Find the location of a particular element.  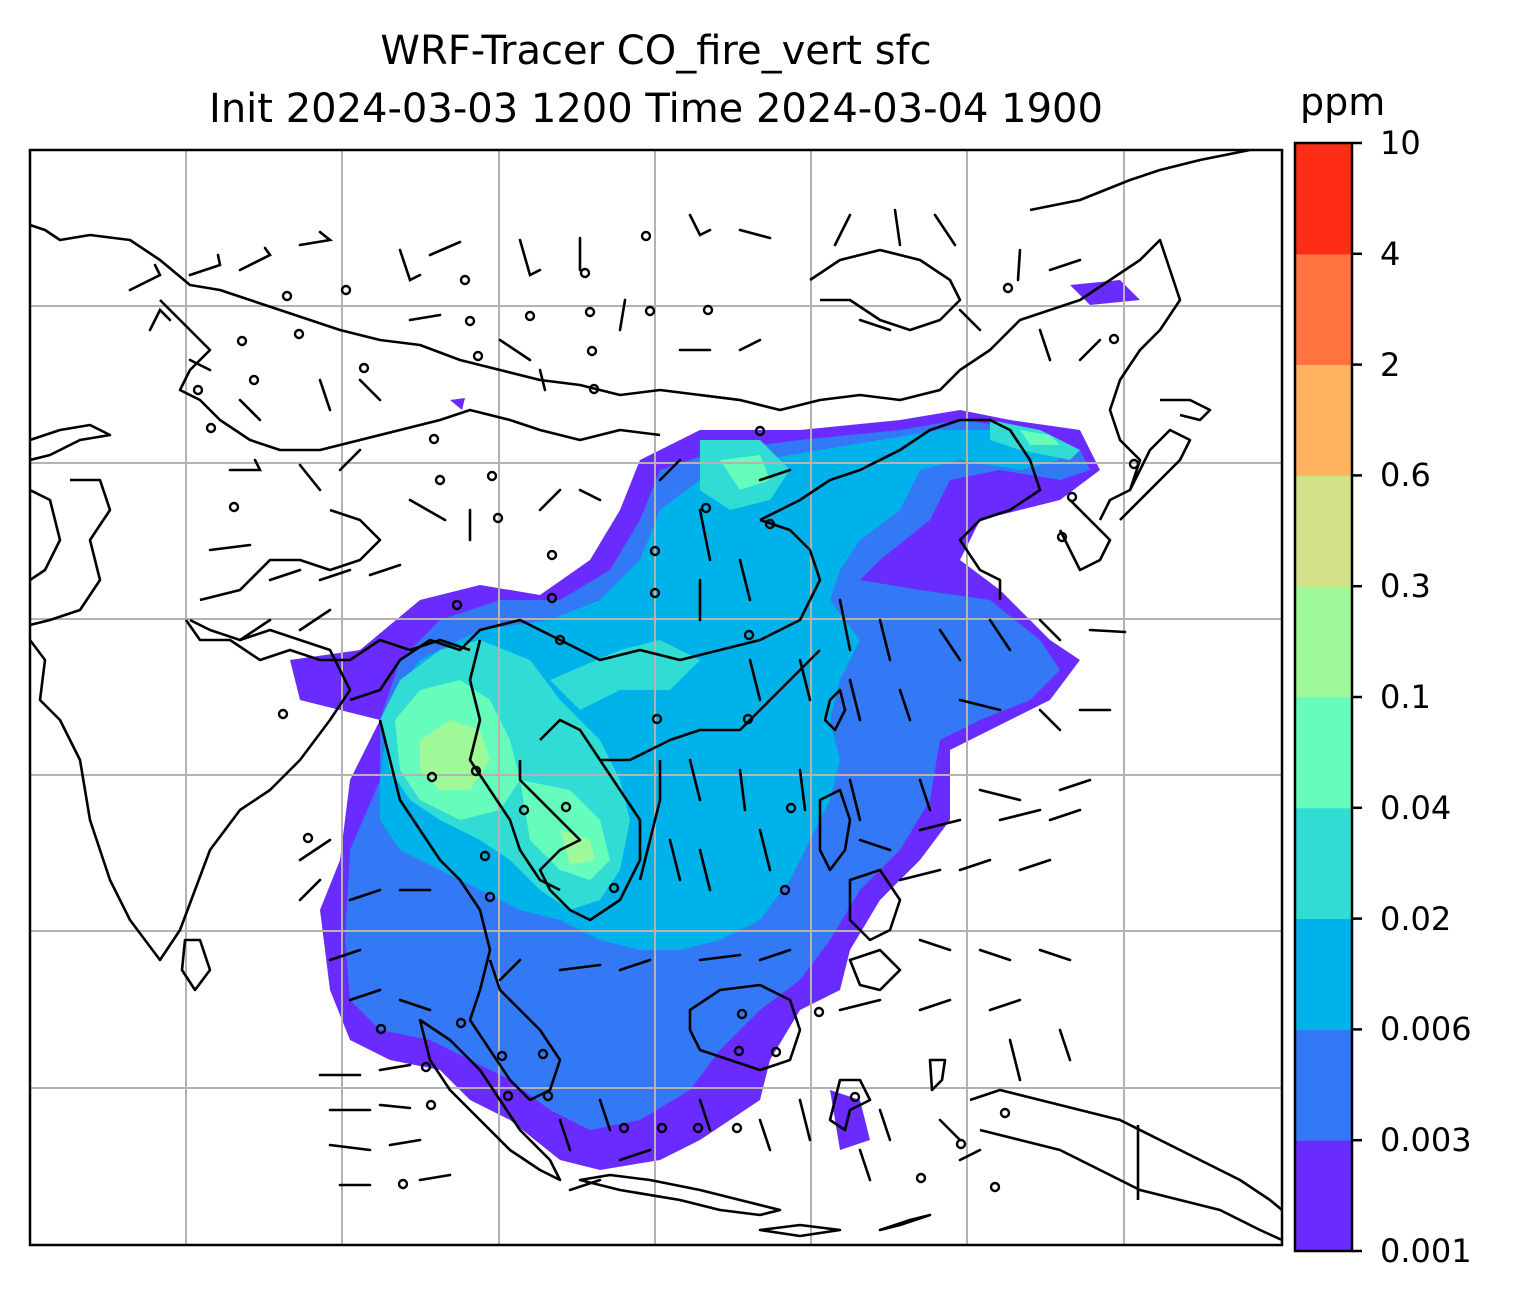

colorbar-level-label: 2 is located at coordinates (1390, 364).